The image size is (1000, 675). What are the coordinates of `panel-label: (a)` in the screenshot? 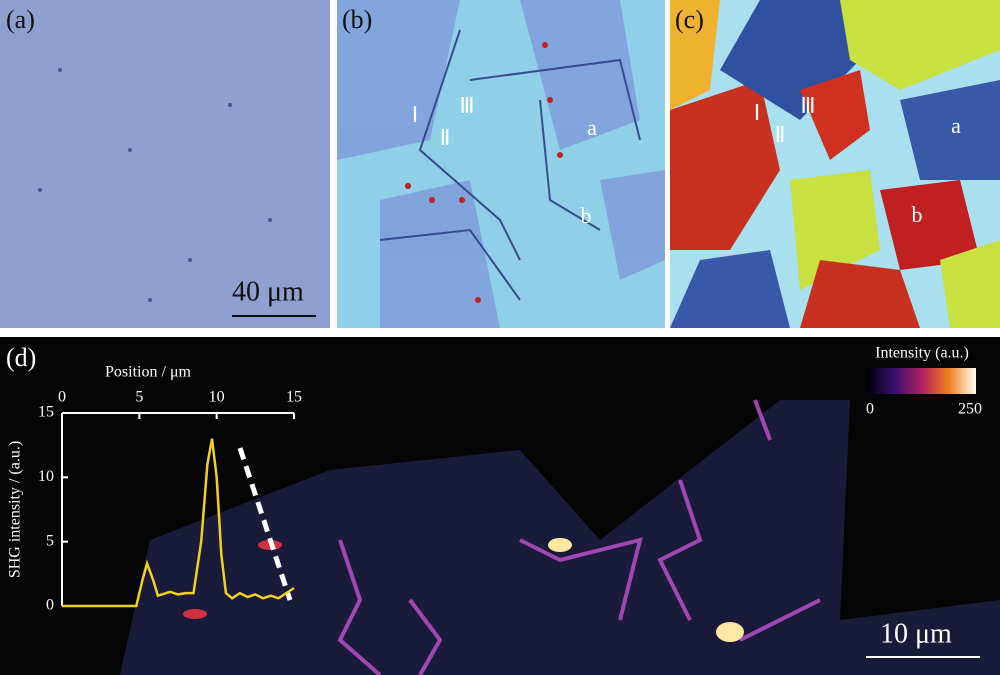 It's located at (20, 19).